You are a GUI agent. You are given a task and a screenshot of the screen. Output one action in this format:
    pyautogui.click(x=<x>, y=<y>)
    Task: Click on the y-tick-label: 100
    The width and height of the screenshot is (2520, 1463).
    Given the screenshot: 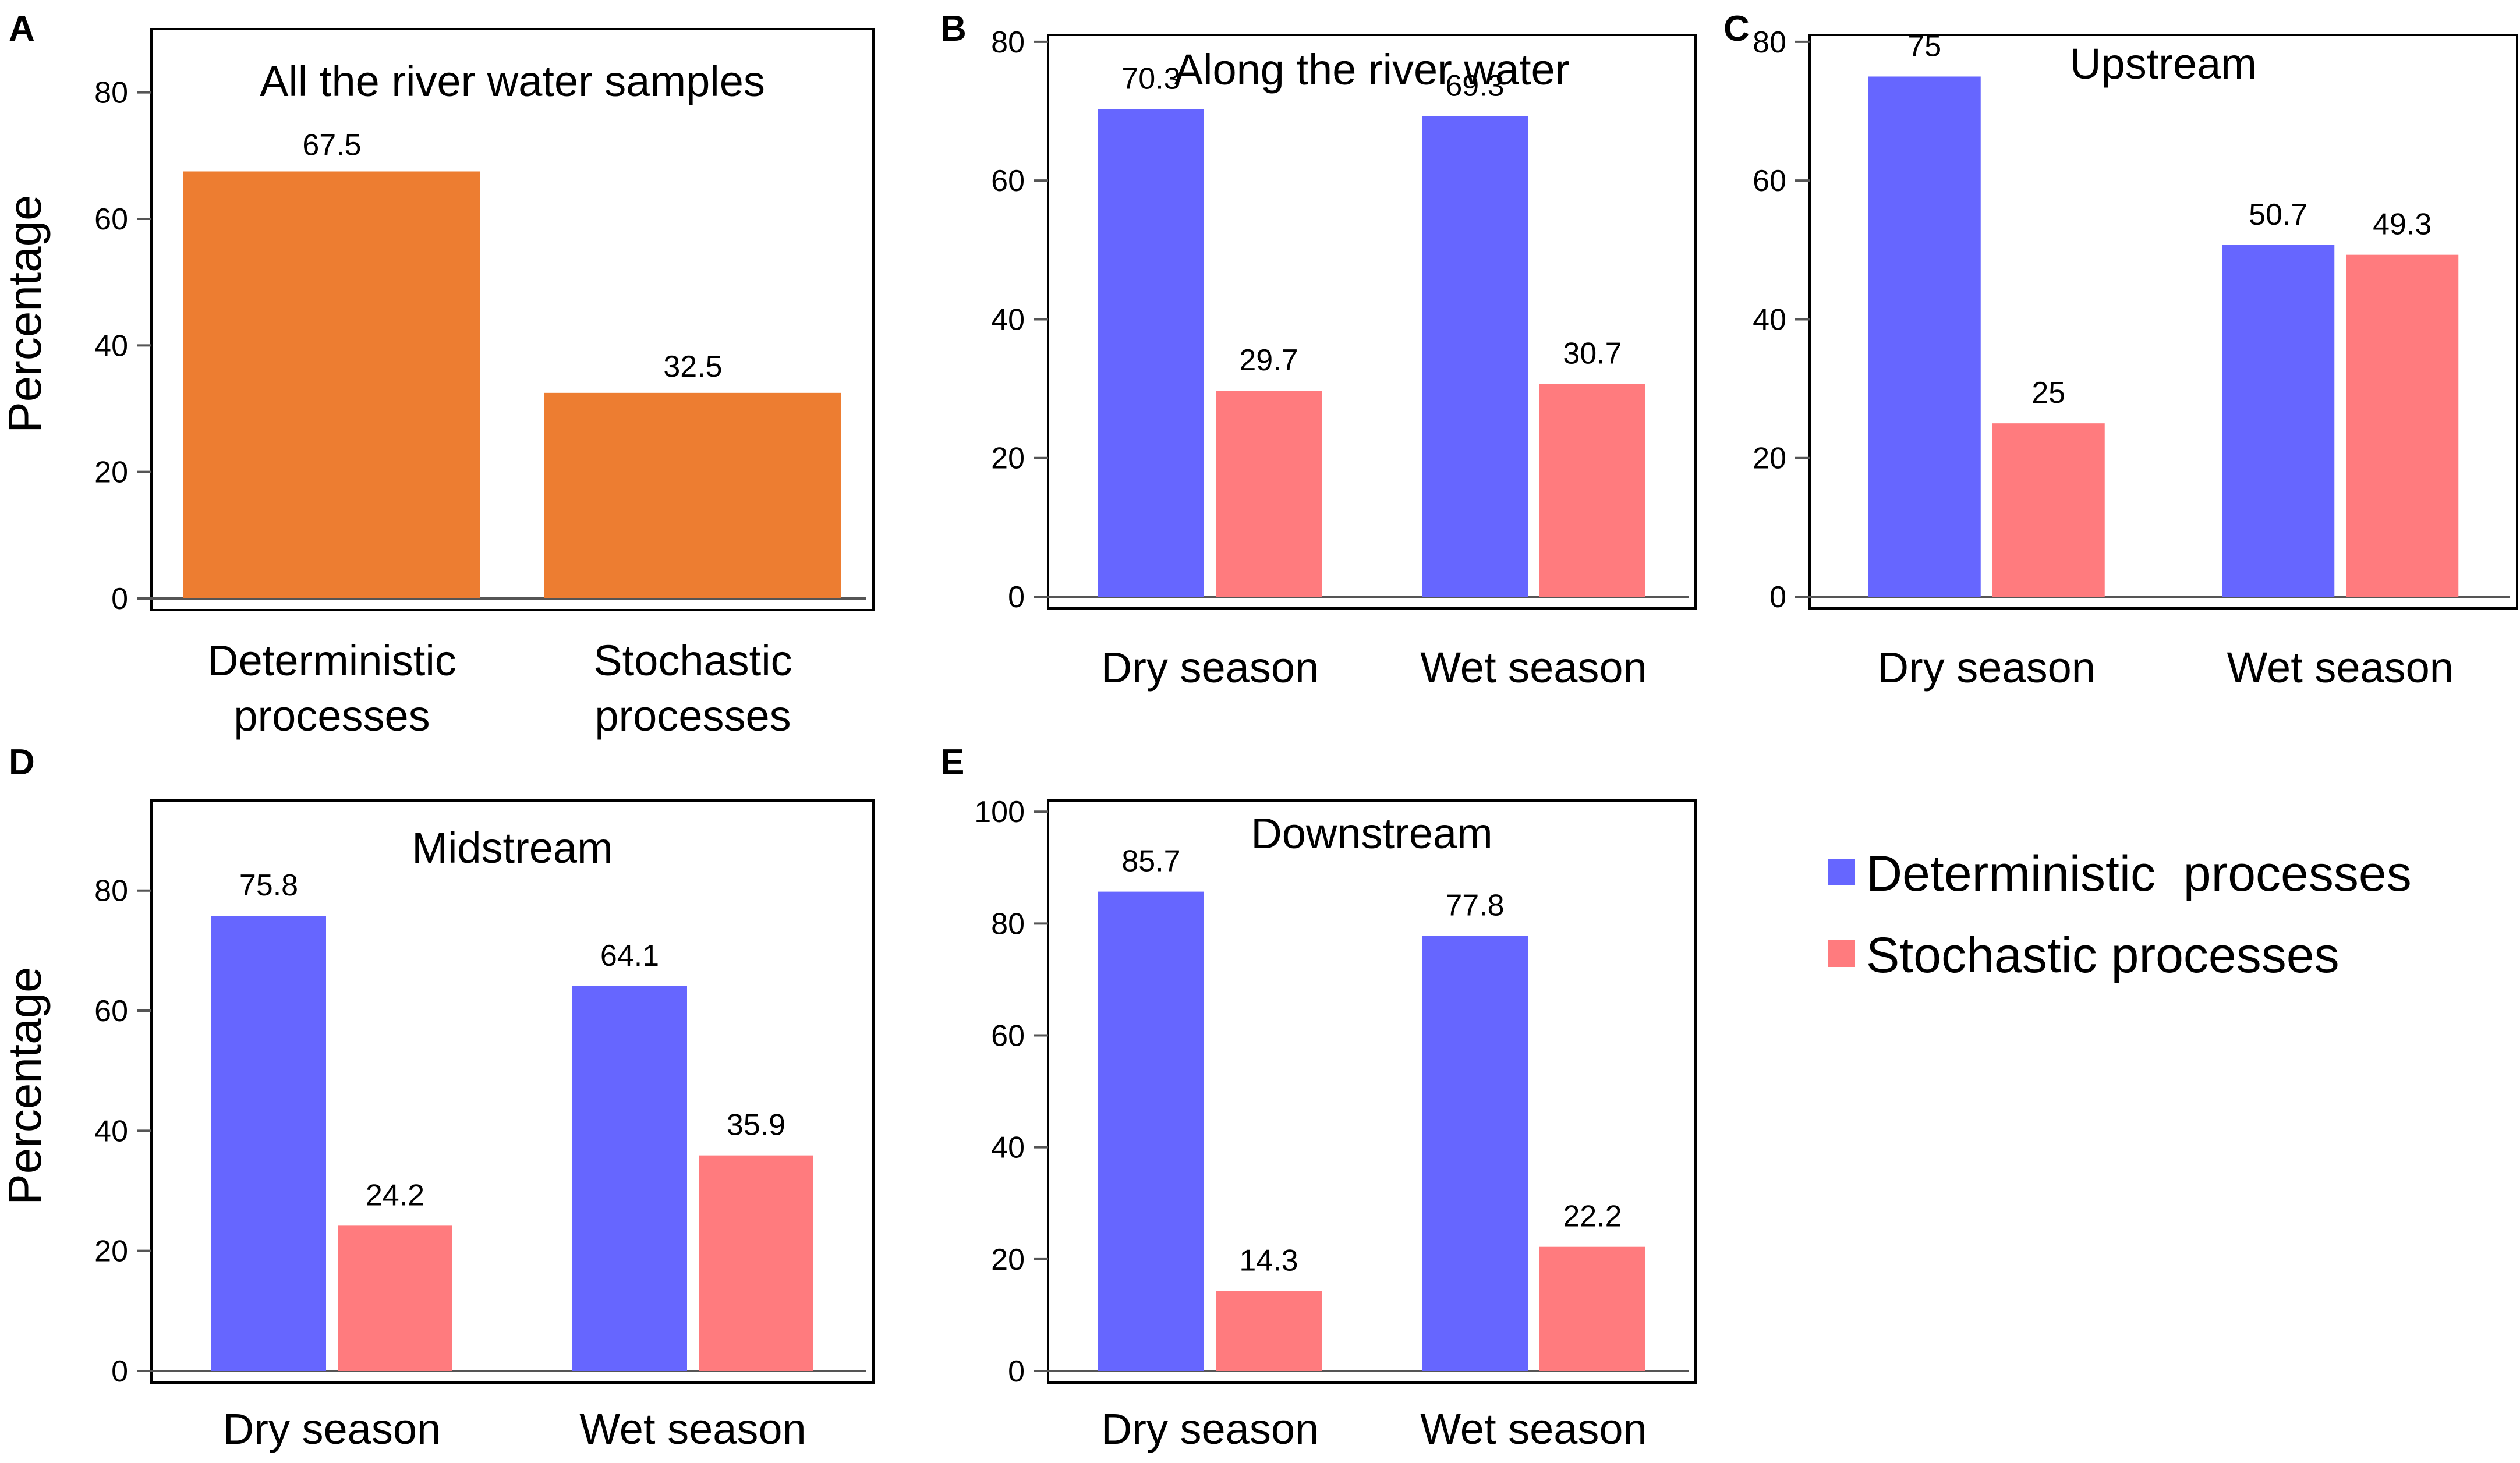 What is the action you would take?
    pyautogui.click(x=999, y=812)
    